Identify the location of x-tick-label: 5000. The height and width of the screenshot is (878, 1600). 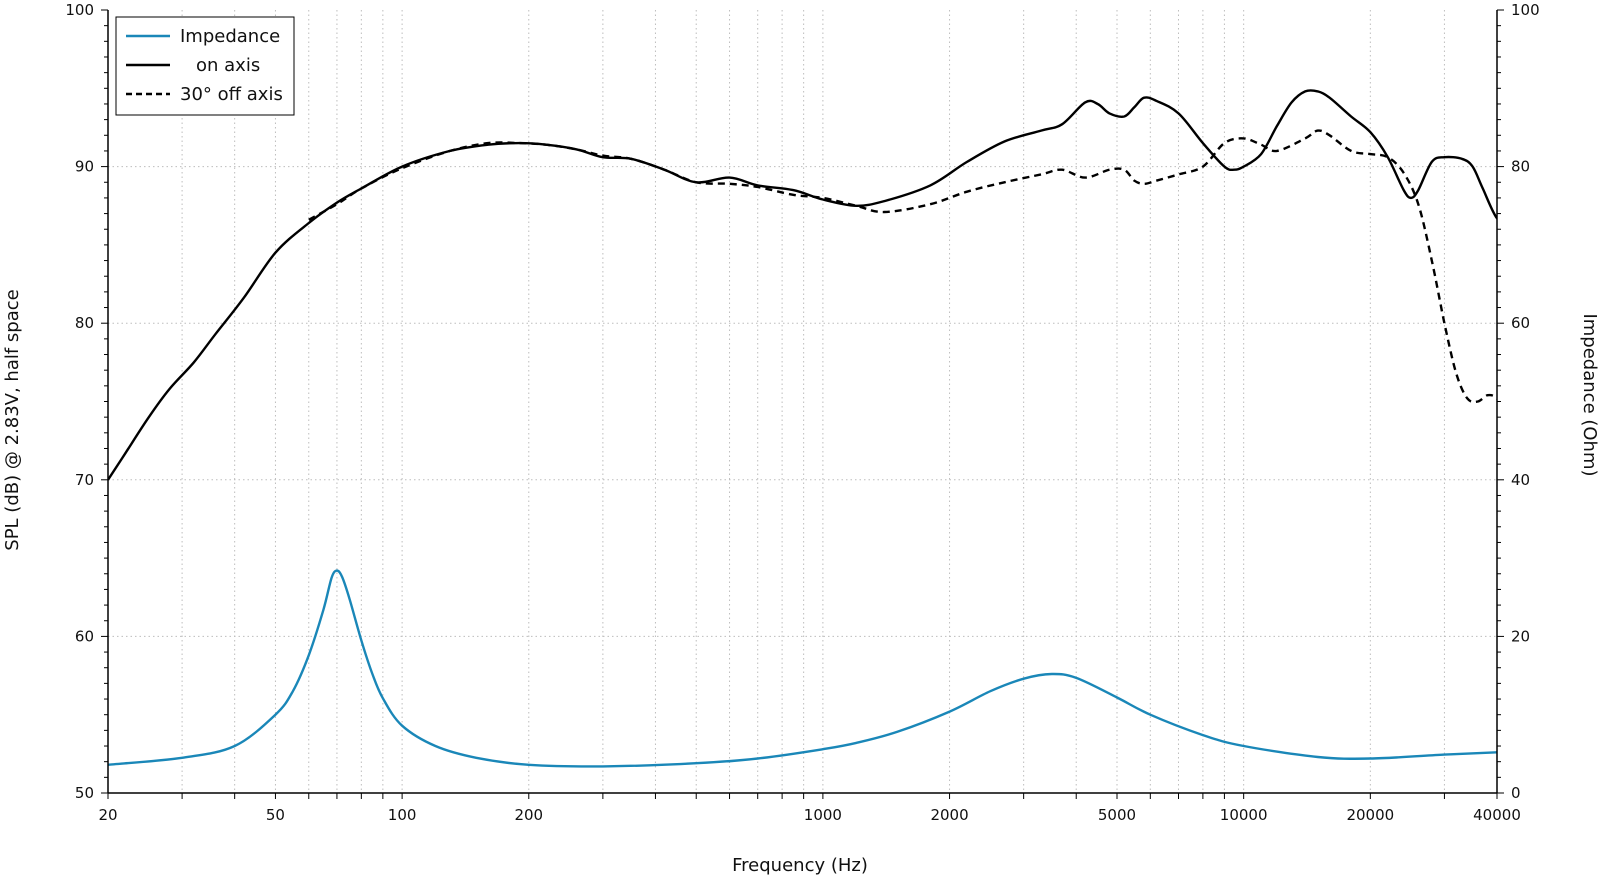
(1117, 815).